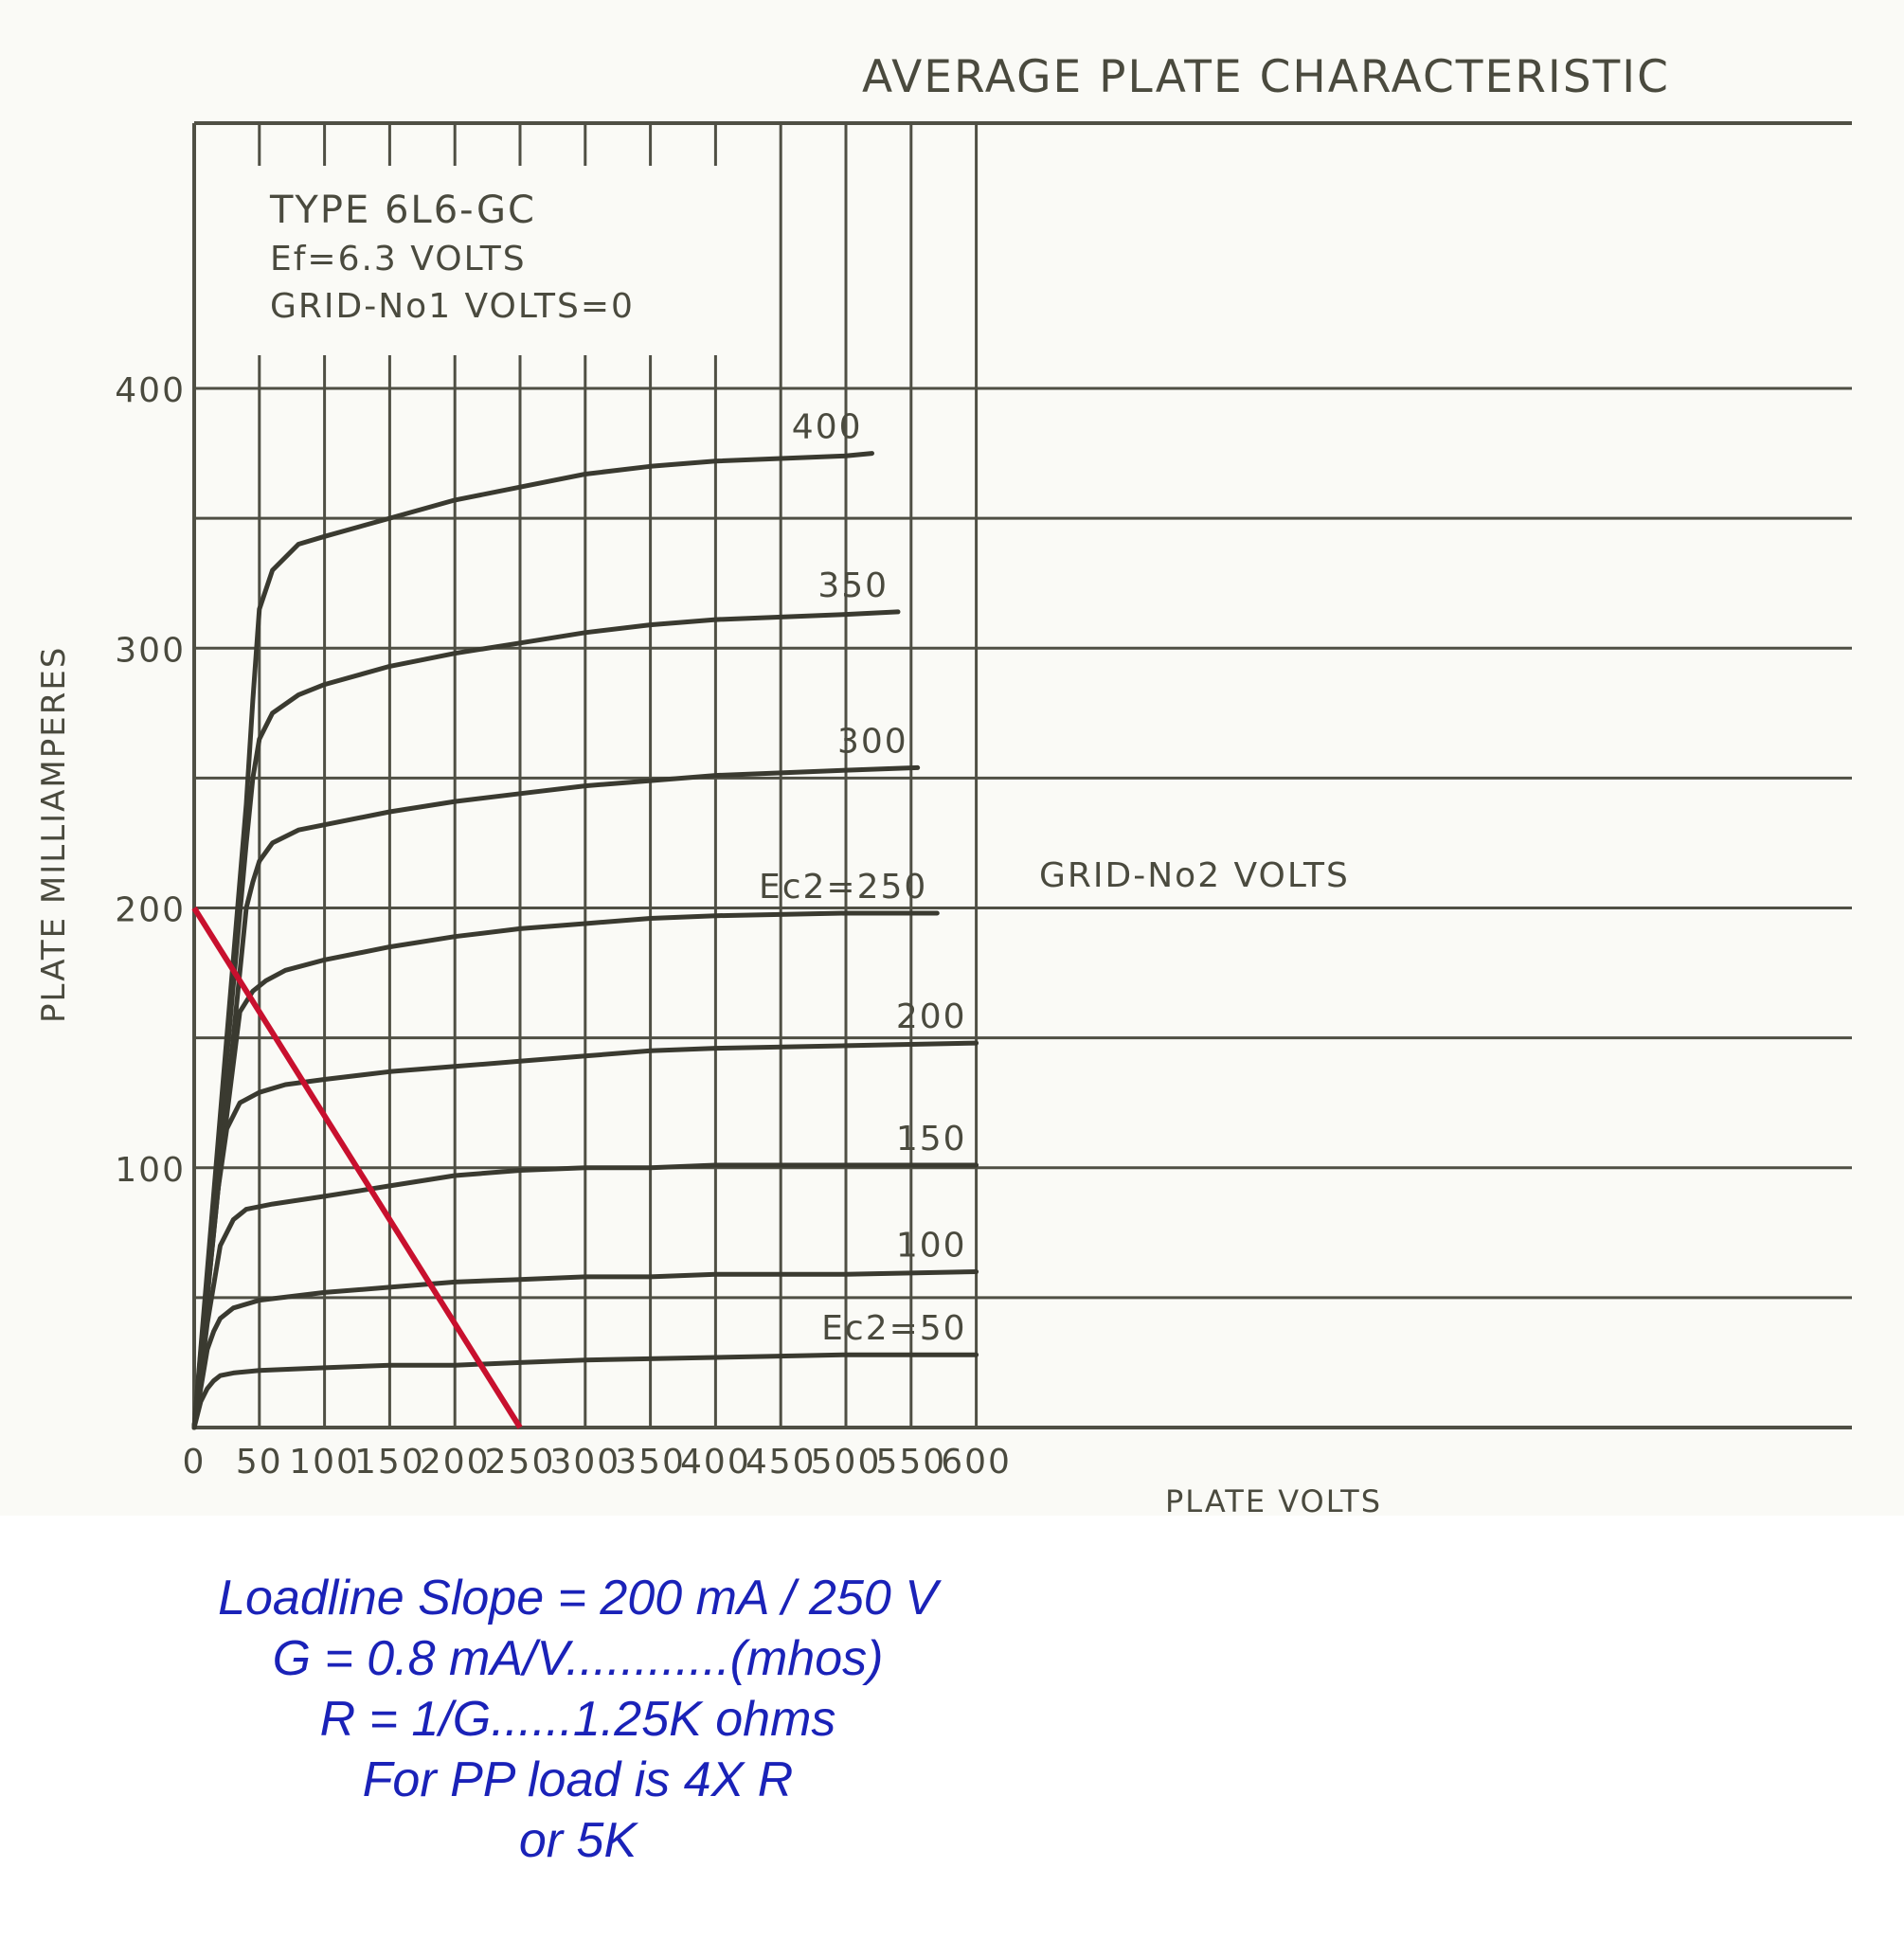  What do you see at coordinates (931, 1245) in the screenshot?
I see `curve-label-100: 100` at bounding box center [931, 1245].